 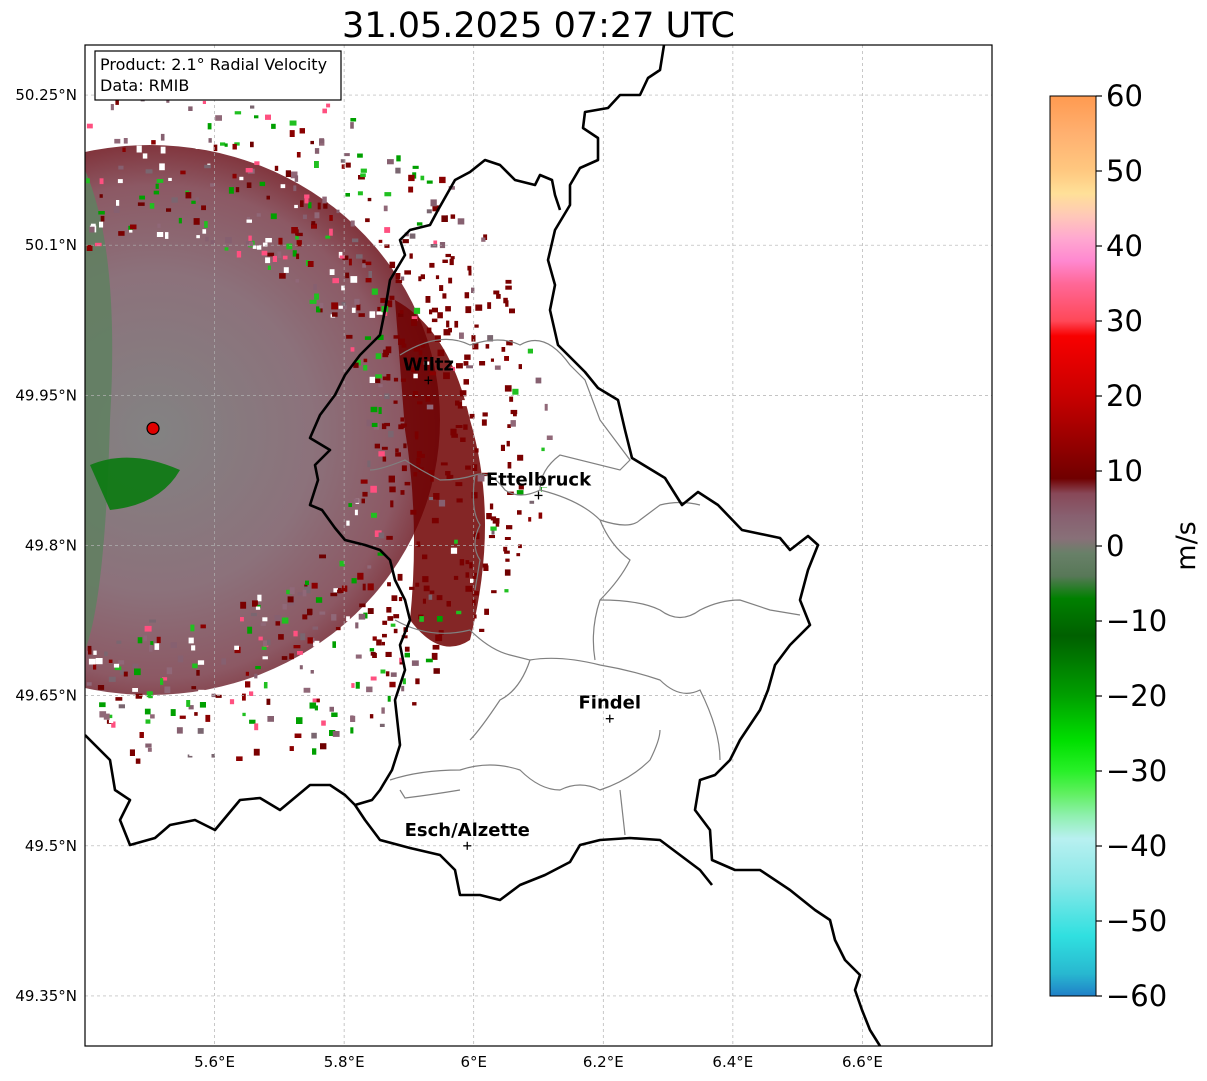 What do you see at coordinates (1136, 621) in the screenshot?
I see `colorbar-tick-label: −10` at bounding box center [1136, 621].